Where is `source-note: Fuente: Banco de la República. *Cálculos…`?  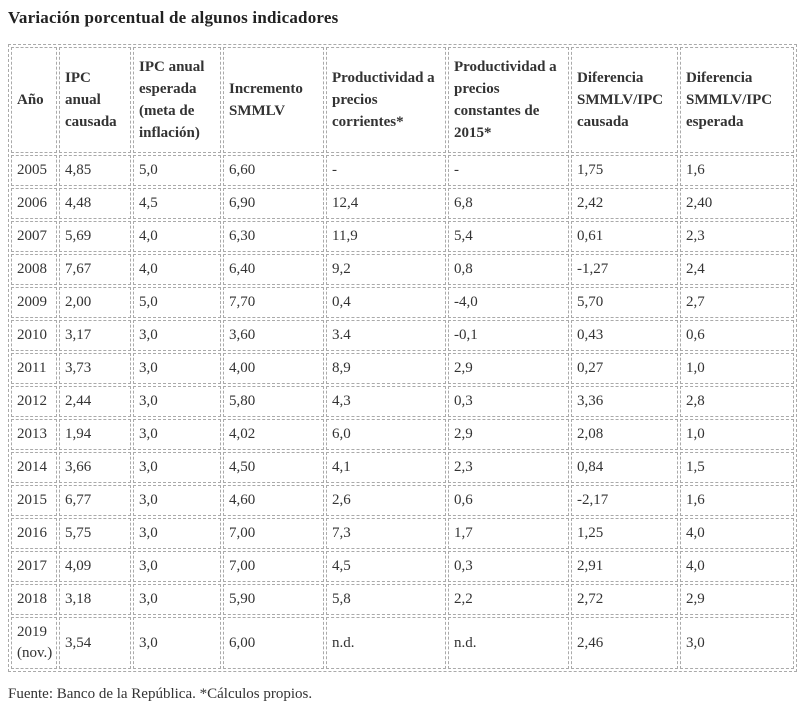 source-note: Fuente: Banco de la República. *Cálculos… is located at coordinates (160, 694).